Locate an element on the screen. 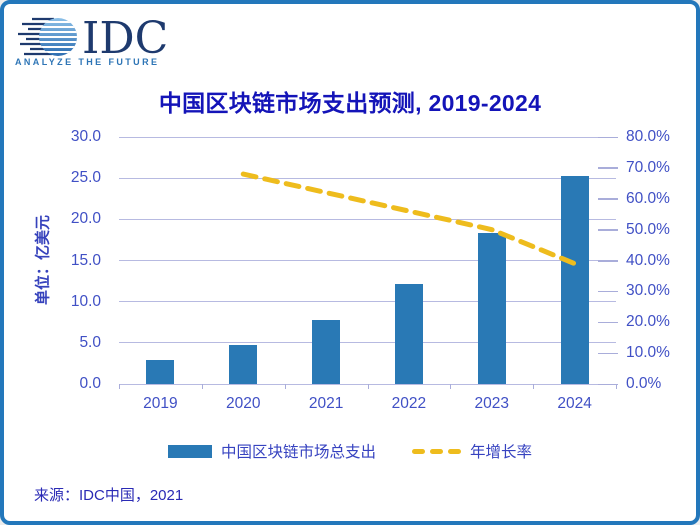  idc-logo: IDC is located at coordinates (94, 38).